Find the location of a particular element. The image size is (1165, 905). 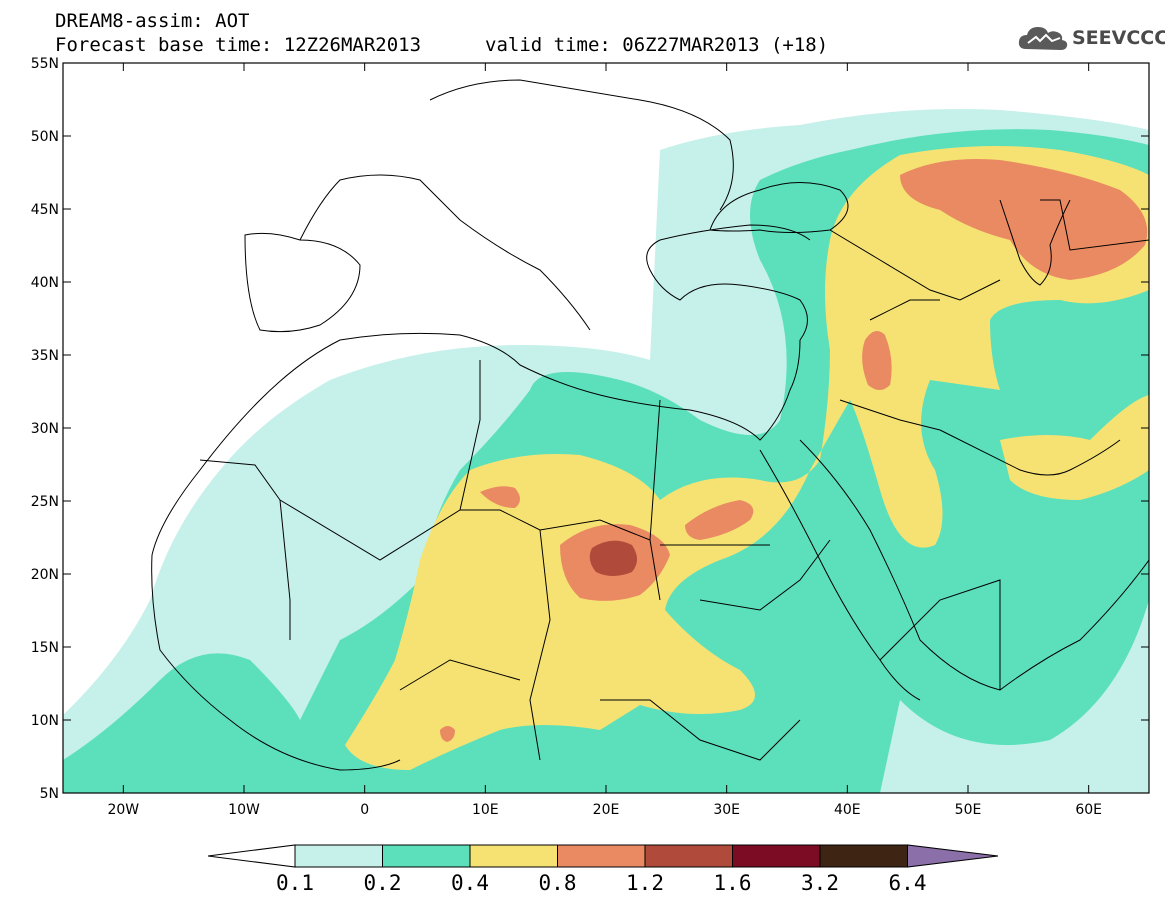

logo-text: SEEVCCC is located at coordinates (1118, 38).